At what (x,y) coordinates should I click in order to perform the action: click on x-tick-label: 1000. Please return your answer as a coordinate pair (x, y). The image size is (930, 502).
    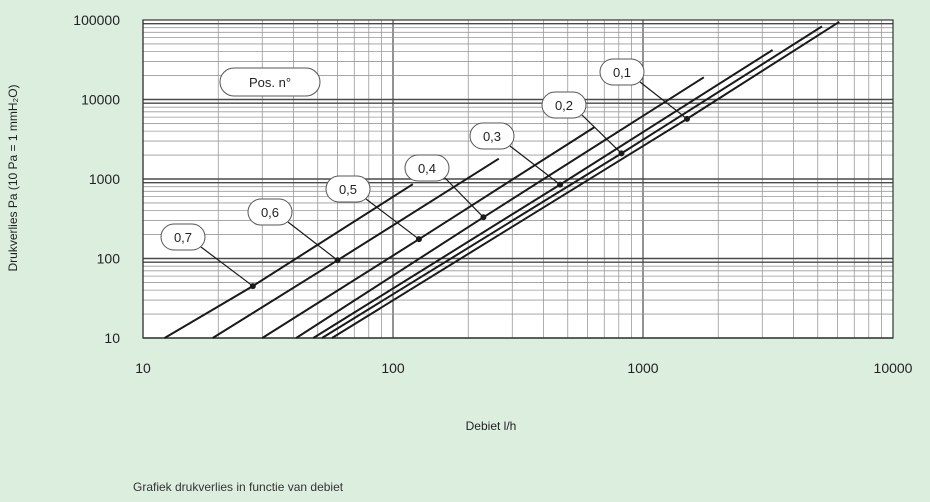
    Looking at the image, I should click on (642, 368).